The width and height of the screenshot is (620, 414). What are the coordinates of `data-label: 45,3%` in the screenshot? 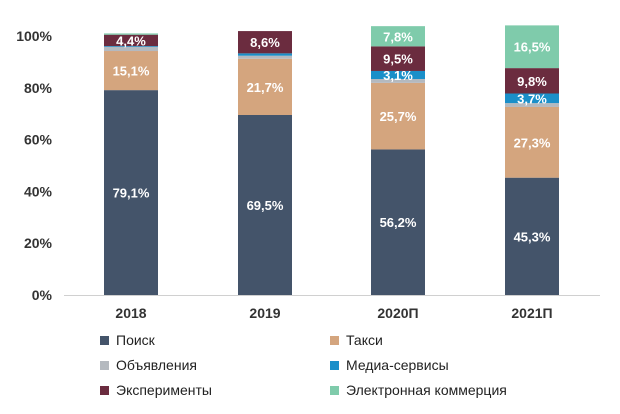 It's located at (532, 236).